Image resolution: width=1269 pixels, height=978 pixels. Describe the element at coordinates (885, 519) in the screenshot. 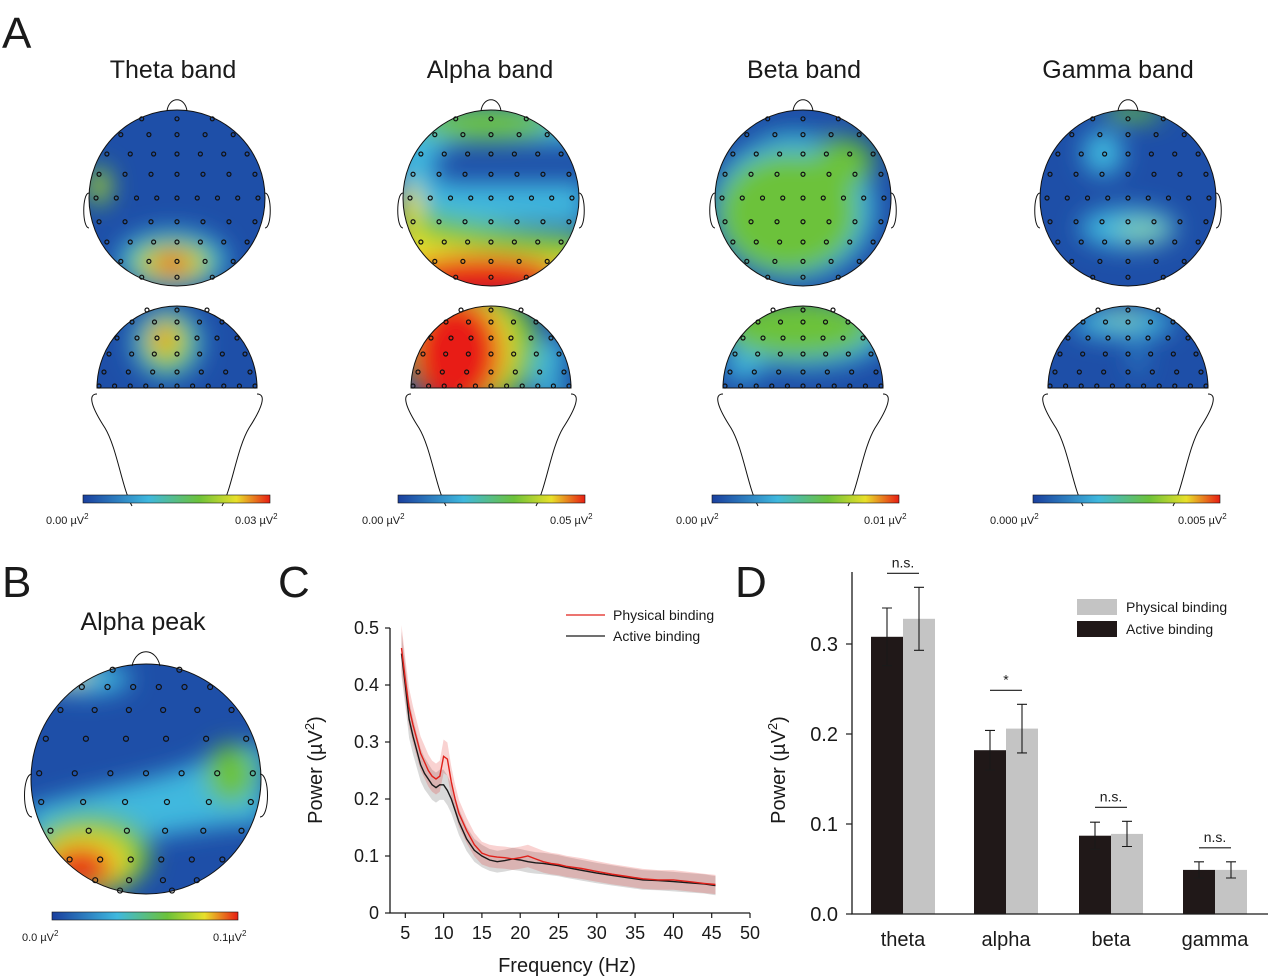

I see `colorbar-max: 0.01 µV2` at that location.